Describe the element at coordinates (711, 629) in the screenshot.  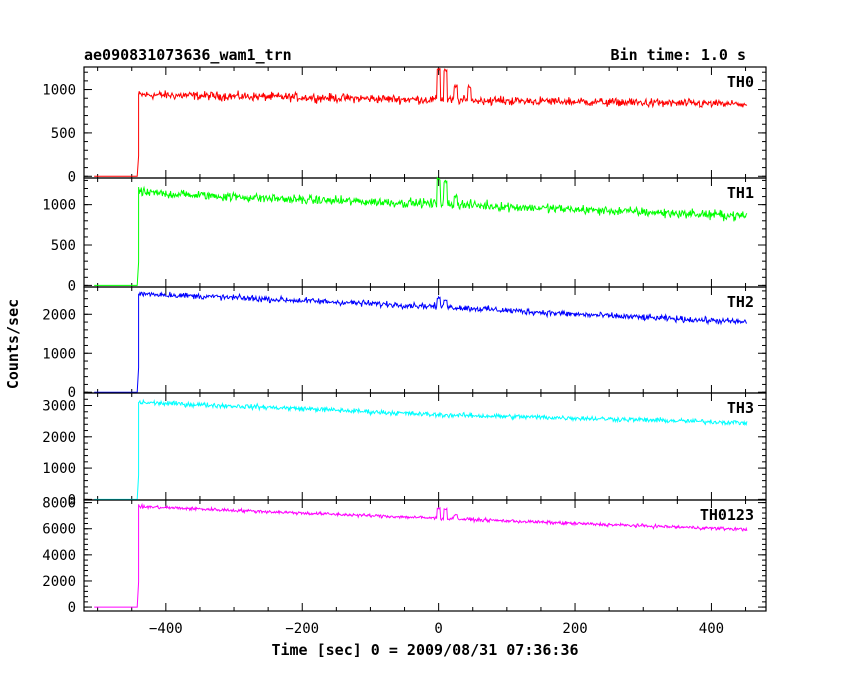
I see `x-tick-label: 400` at that location.